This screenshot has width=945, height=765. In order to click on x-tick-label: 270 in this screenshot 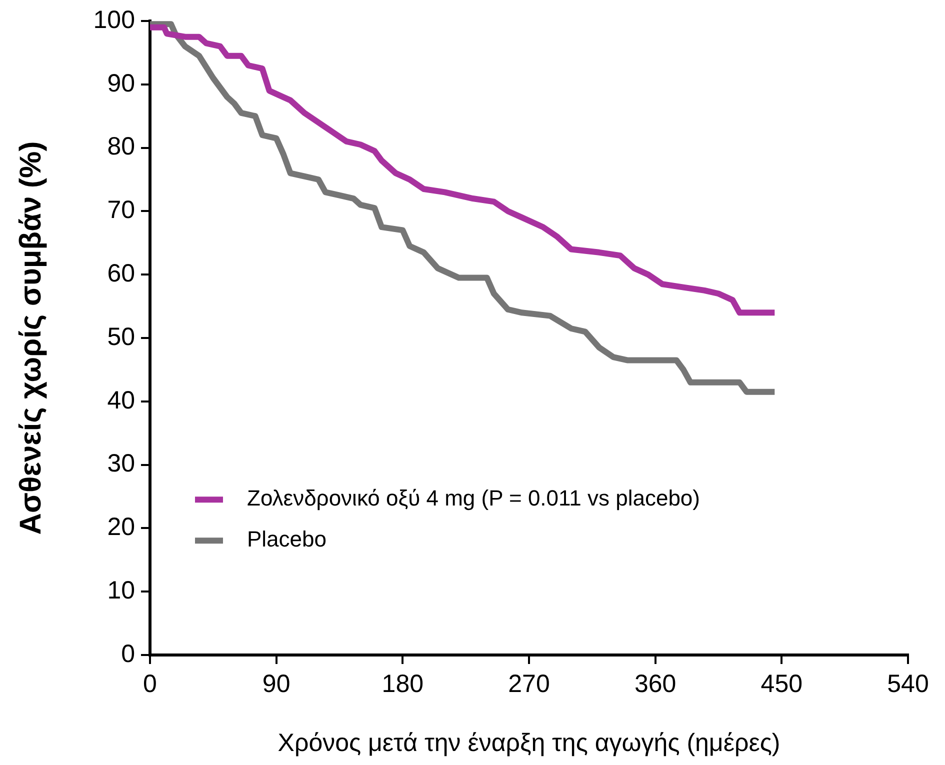, I will do `click(529, 684)`.